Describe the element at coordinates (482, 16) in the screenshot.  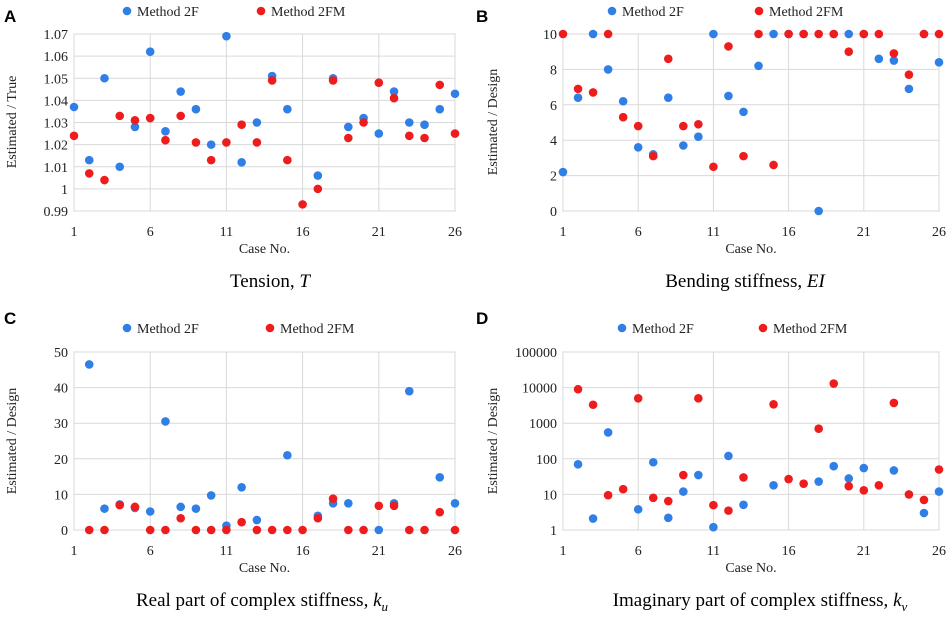
I see `panel-letter: B` at that location.